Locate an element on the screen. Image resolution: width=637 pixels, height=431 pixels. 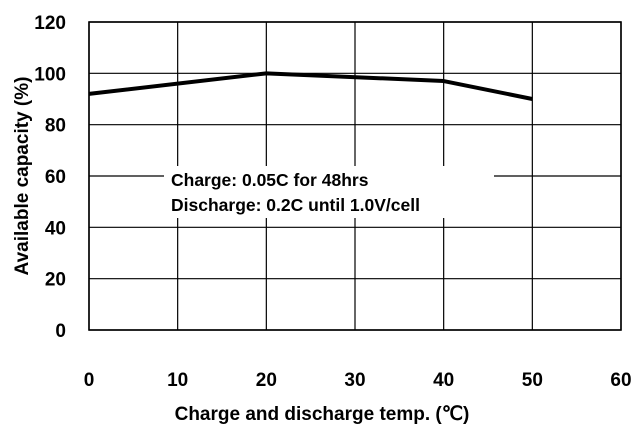
y-tick-label: 120 is located at coordinates (50, 23).